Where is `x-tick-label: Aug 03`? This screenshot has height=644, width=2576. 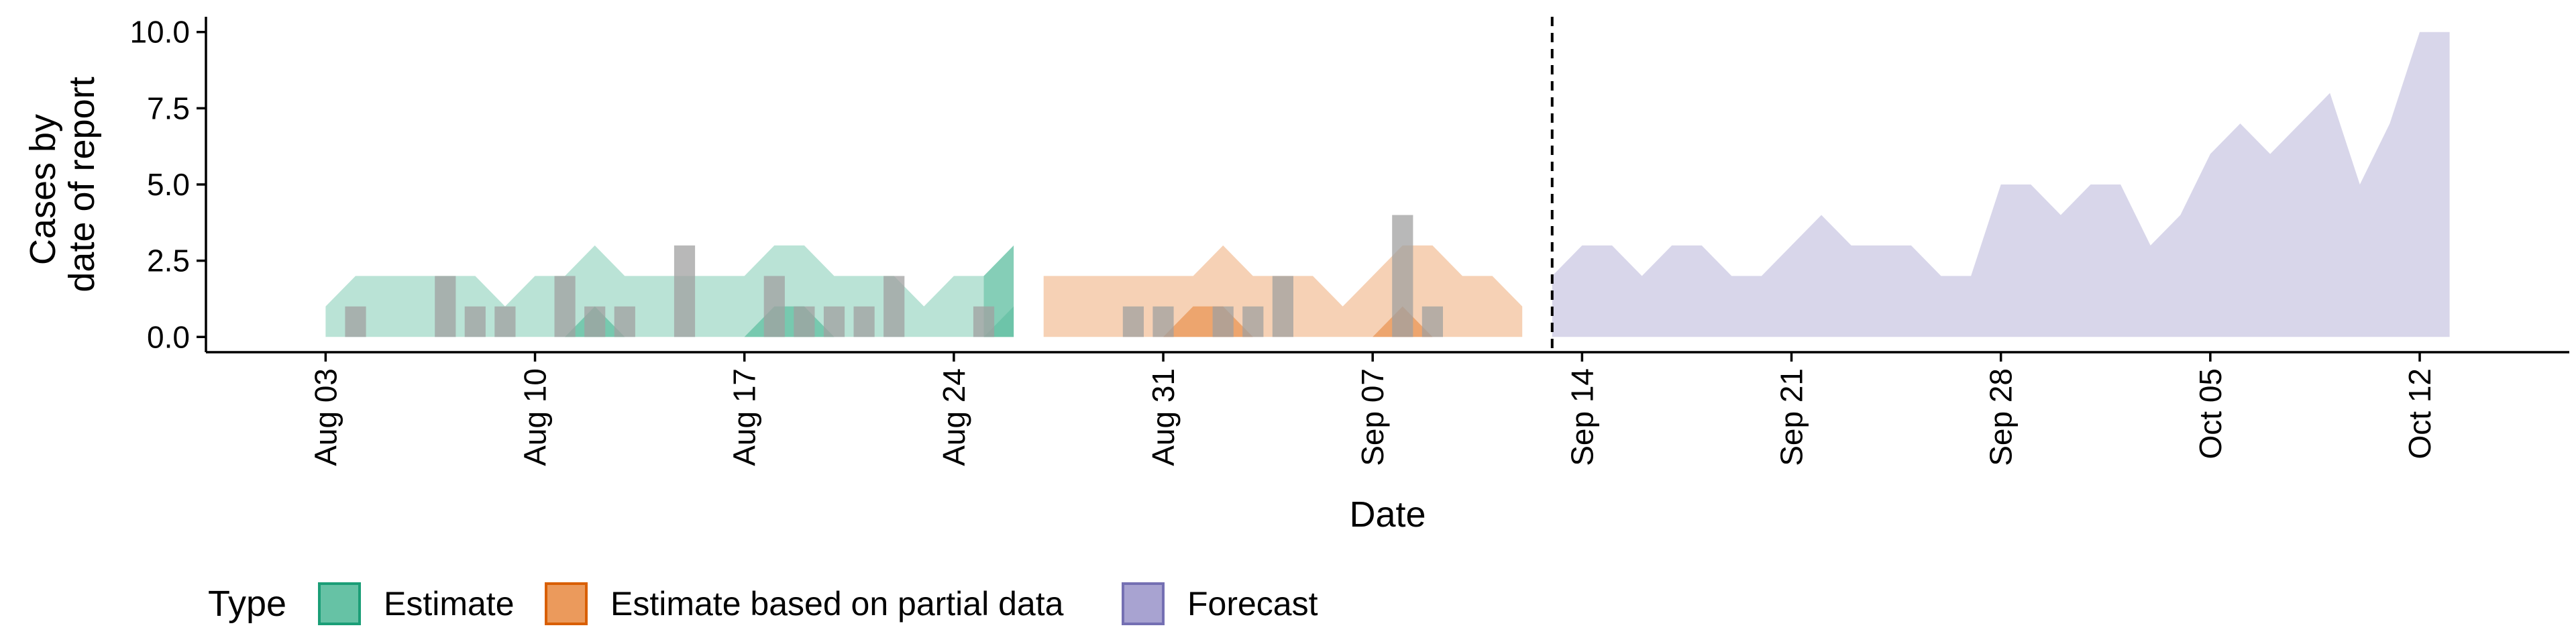 x-tick-label: Aug 03 is located at coordinates (325, 417).